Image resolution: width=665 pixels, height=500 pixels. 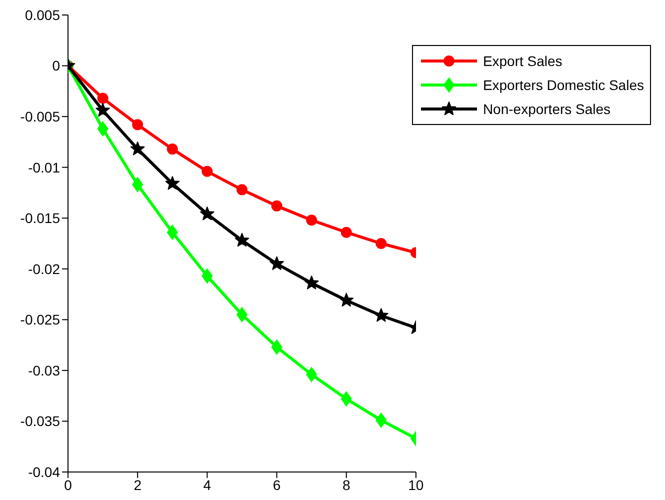 What do you see at coordinates (563, 85) in the screenshot?
I see `legend-label: Exporters Domestic Sales` at bounding box center [563, 85].